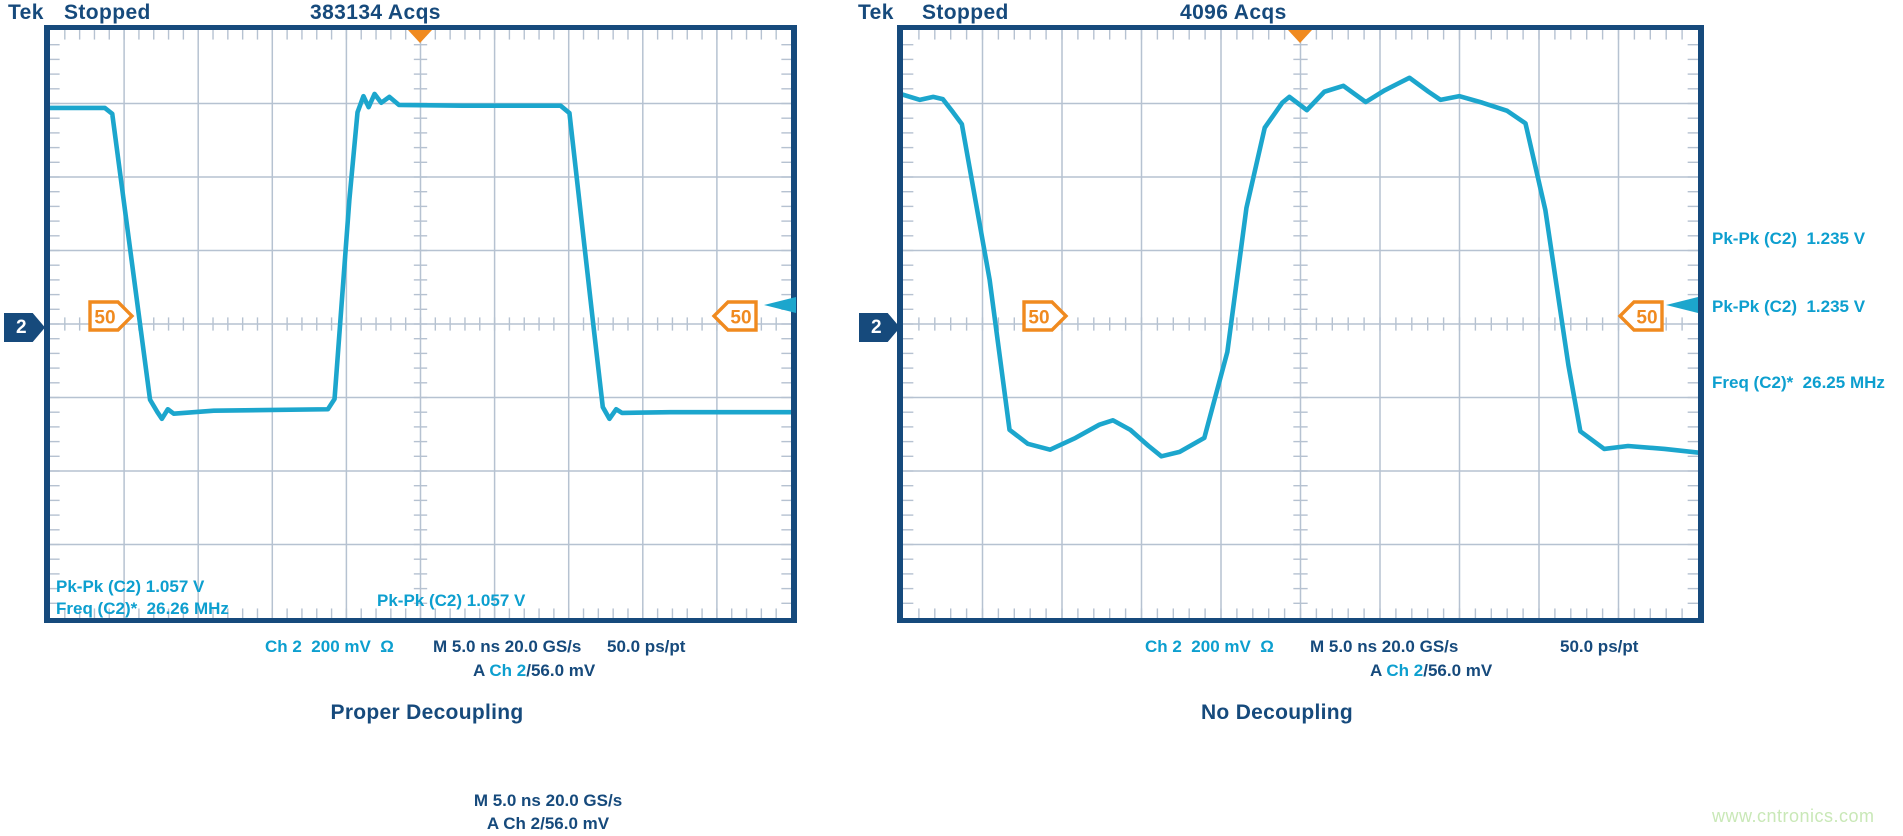  Describe the element at coordinates (876, 12) in the screenshot. I see `right-scope-brand: Tek` at that location.